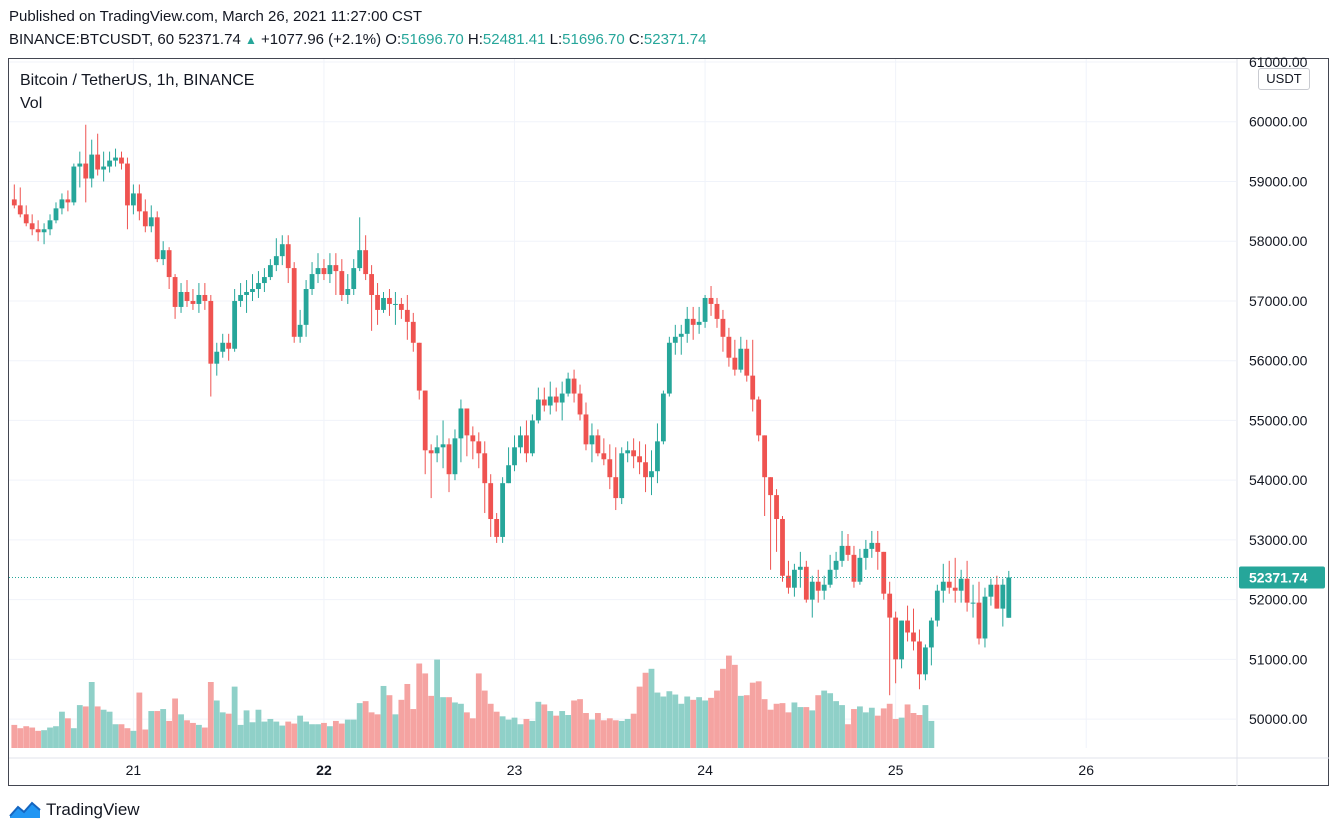 The height and width of the screenshot is (835, 1339). What do you see at coordinates (675, 39) in the screenshot?
I see `close-value: 52371.74` at bounding box center [675, 39].